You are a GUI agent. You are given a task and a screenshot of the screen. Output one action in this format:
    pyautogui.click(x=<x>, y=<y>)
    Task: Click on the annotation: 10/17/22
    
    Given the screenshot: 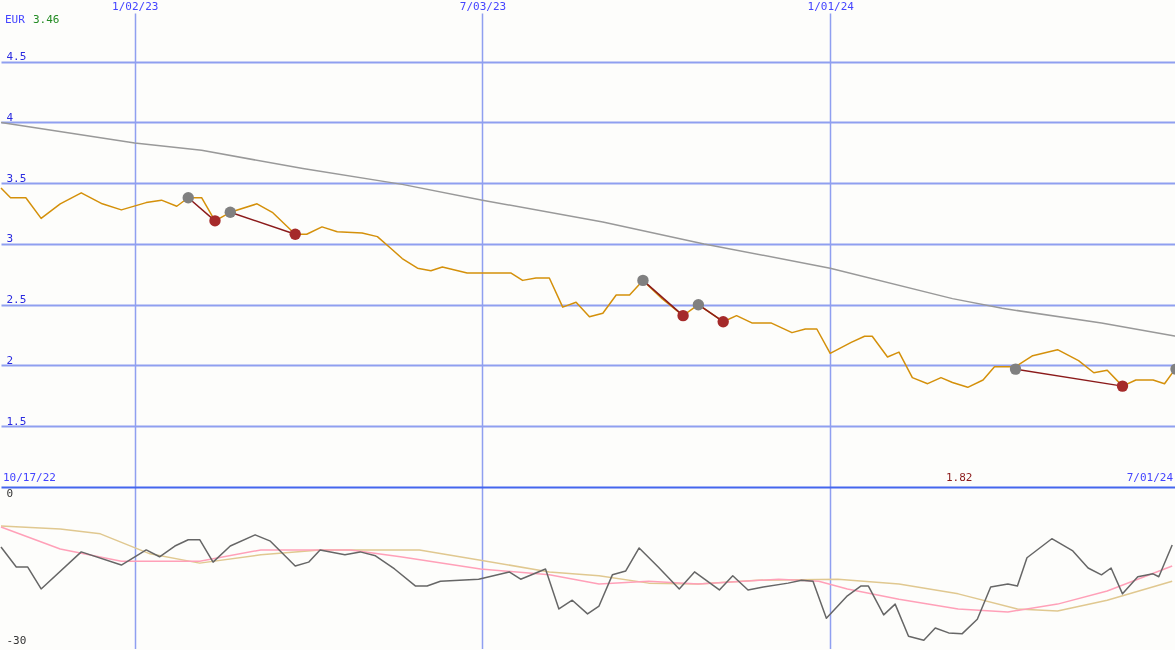 What is the action you would take?
    pyautogui.click(x=29, y=477)
    